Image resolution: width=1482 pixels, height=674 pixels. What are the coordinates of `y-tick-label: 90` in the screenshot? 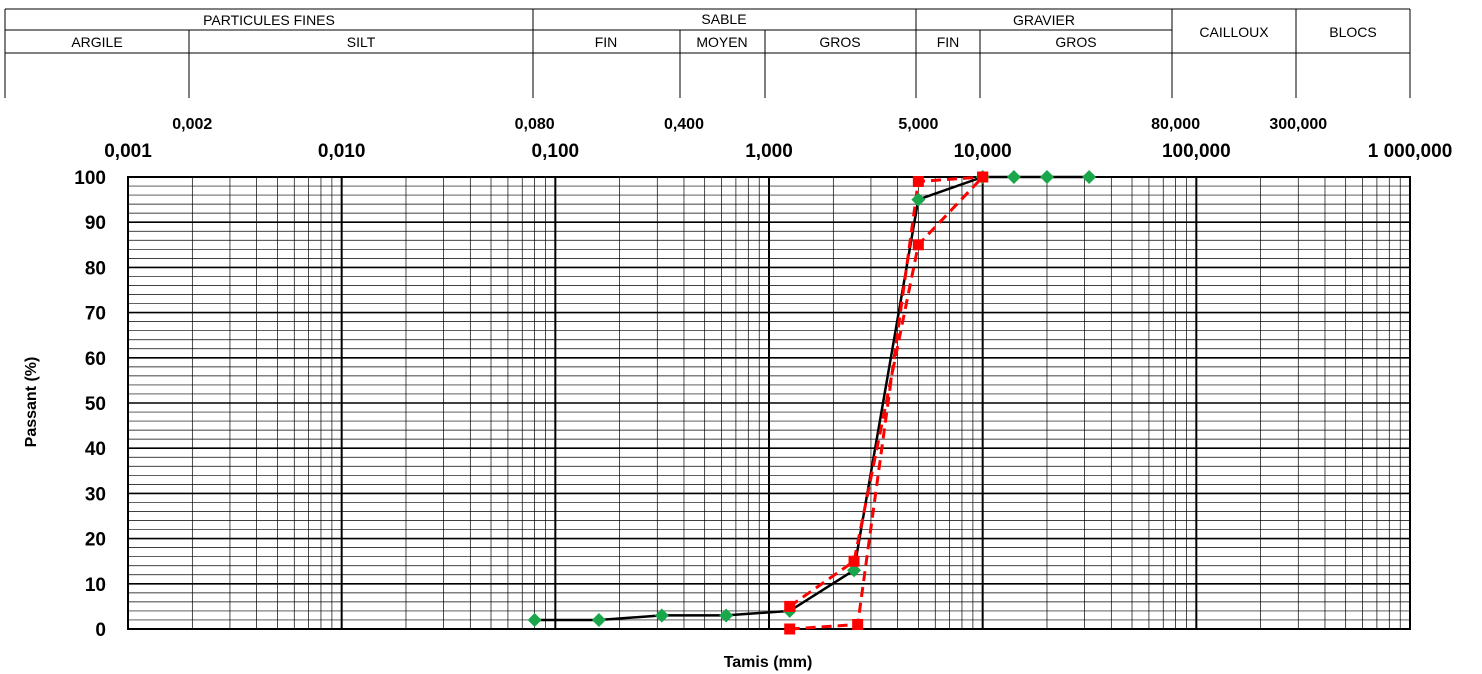 It's located at (95, 223).